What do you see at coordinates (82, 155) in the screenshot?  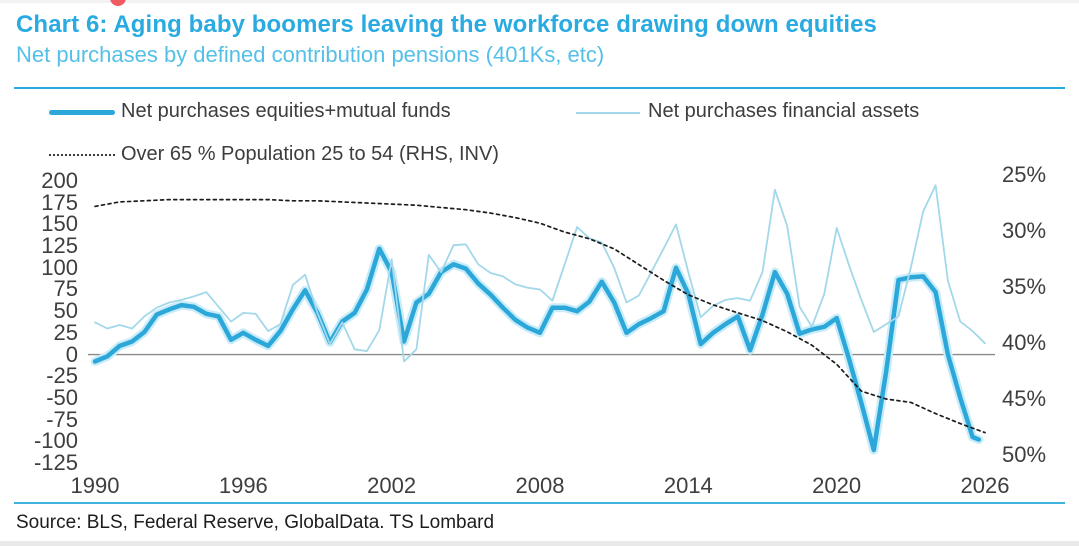 I see `legend-swatch-over65-dotted-line` at bounding box center [82, 155].